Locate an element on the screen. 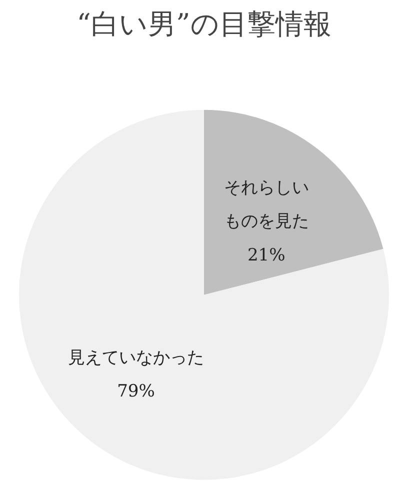  slice-label: 見えていなかった is located at coordinates (136, 358).